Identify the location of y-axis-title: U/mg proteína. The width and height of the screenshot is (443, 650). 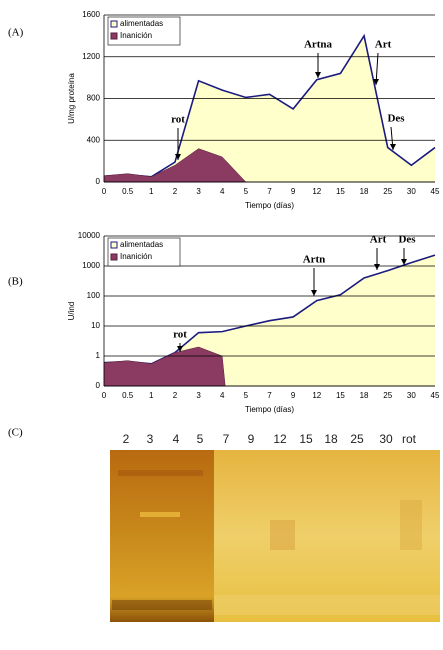
(71, 98).